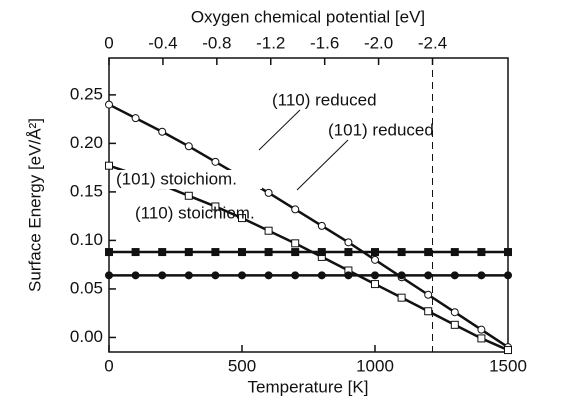 The image size is (566, 411). Describe the element at coordinates (86, 190) in the screenshot. I see `y-tick-label: 0.15` at that location.